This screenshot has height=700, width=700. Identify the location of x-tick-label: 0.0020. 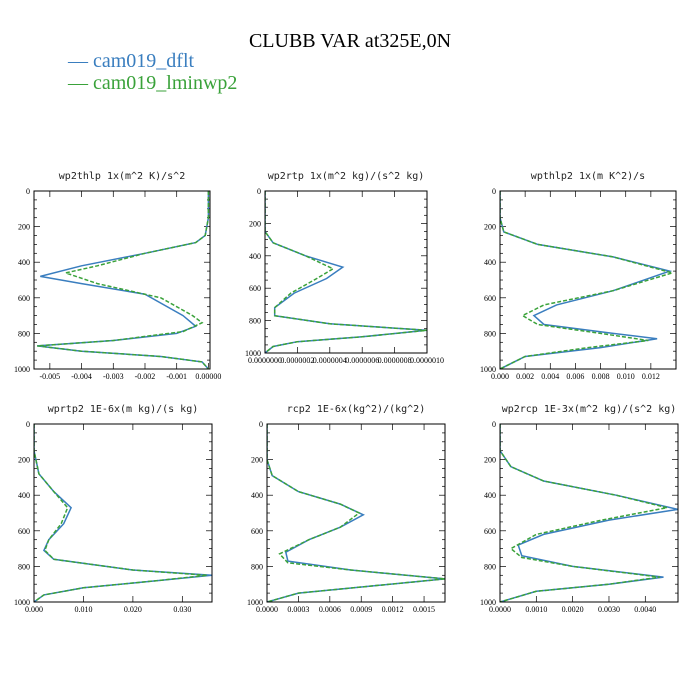
(573, 609).